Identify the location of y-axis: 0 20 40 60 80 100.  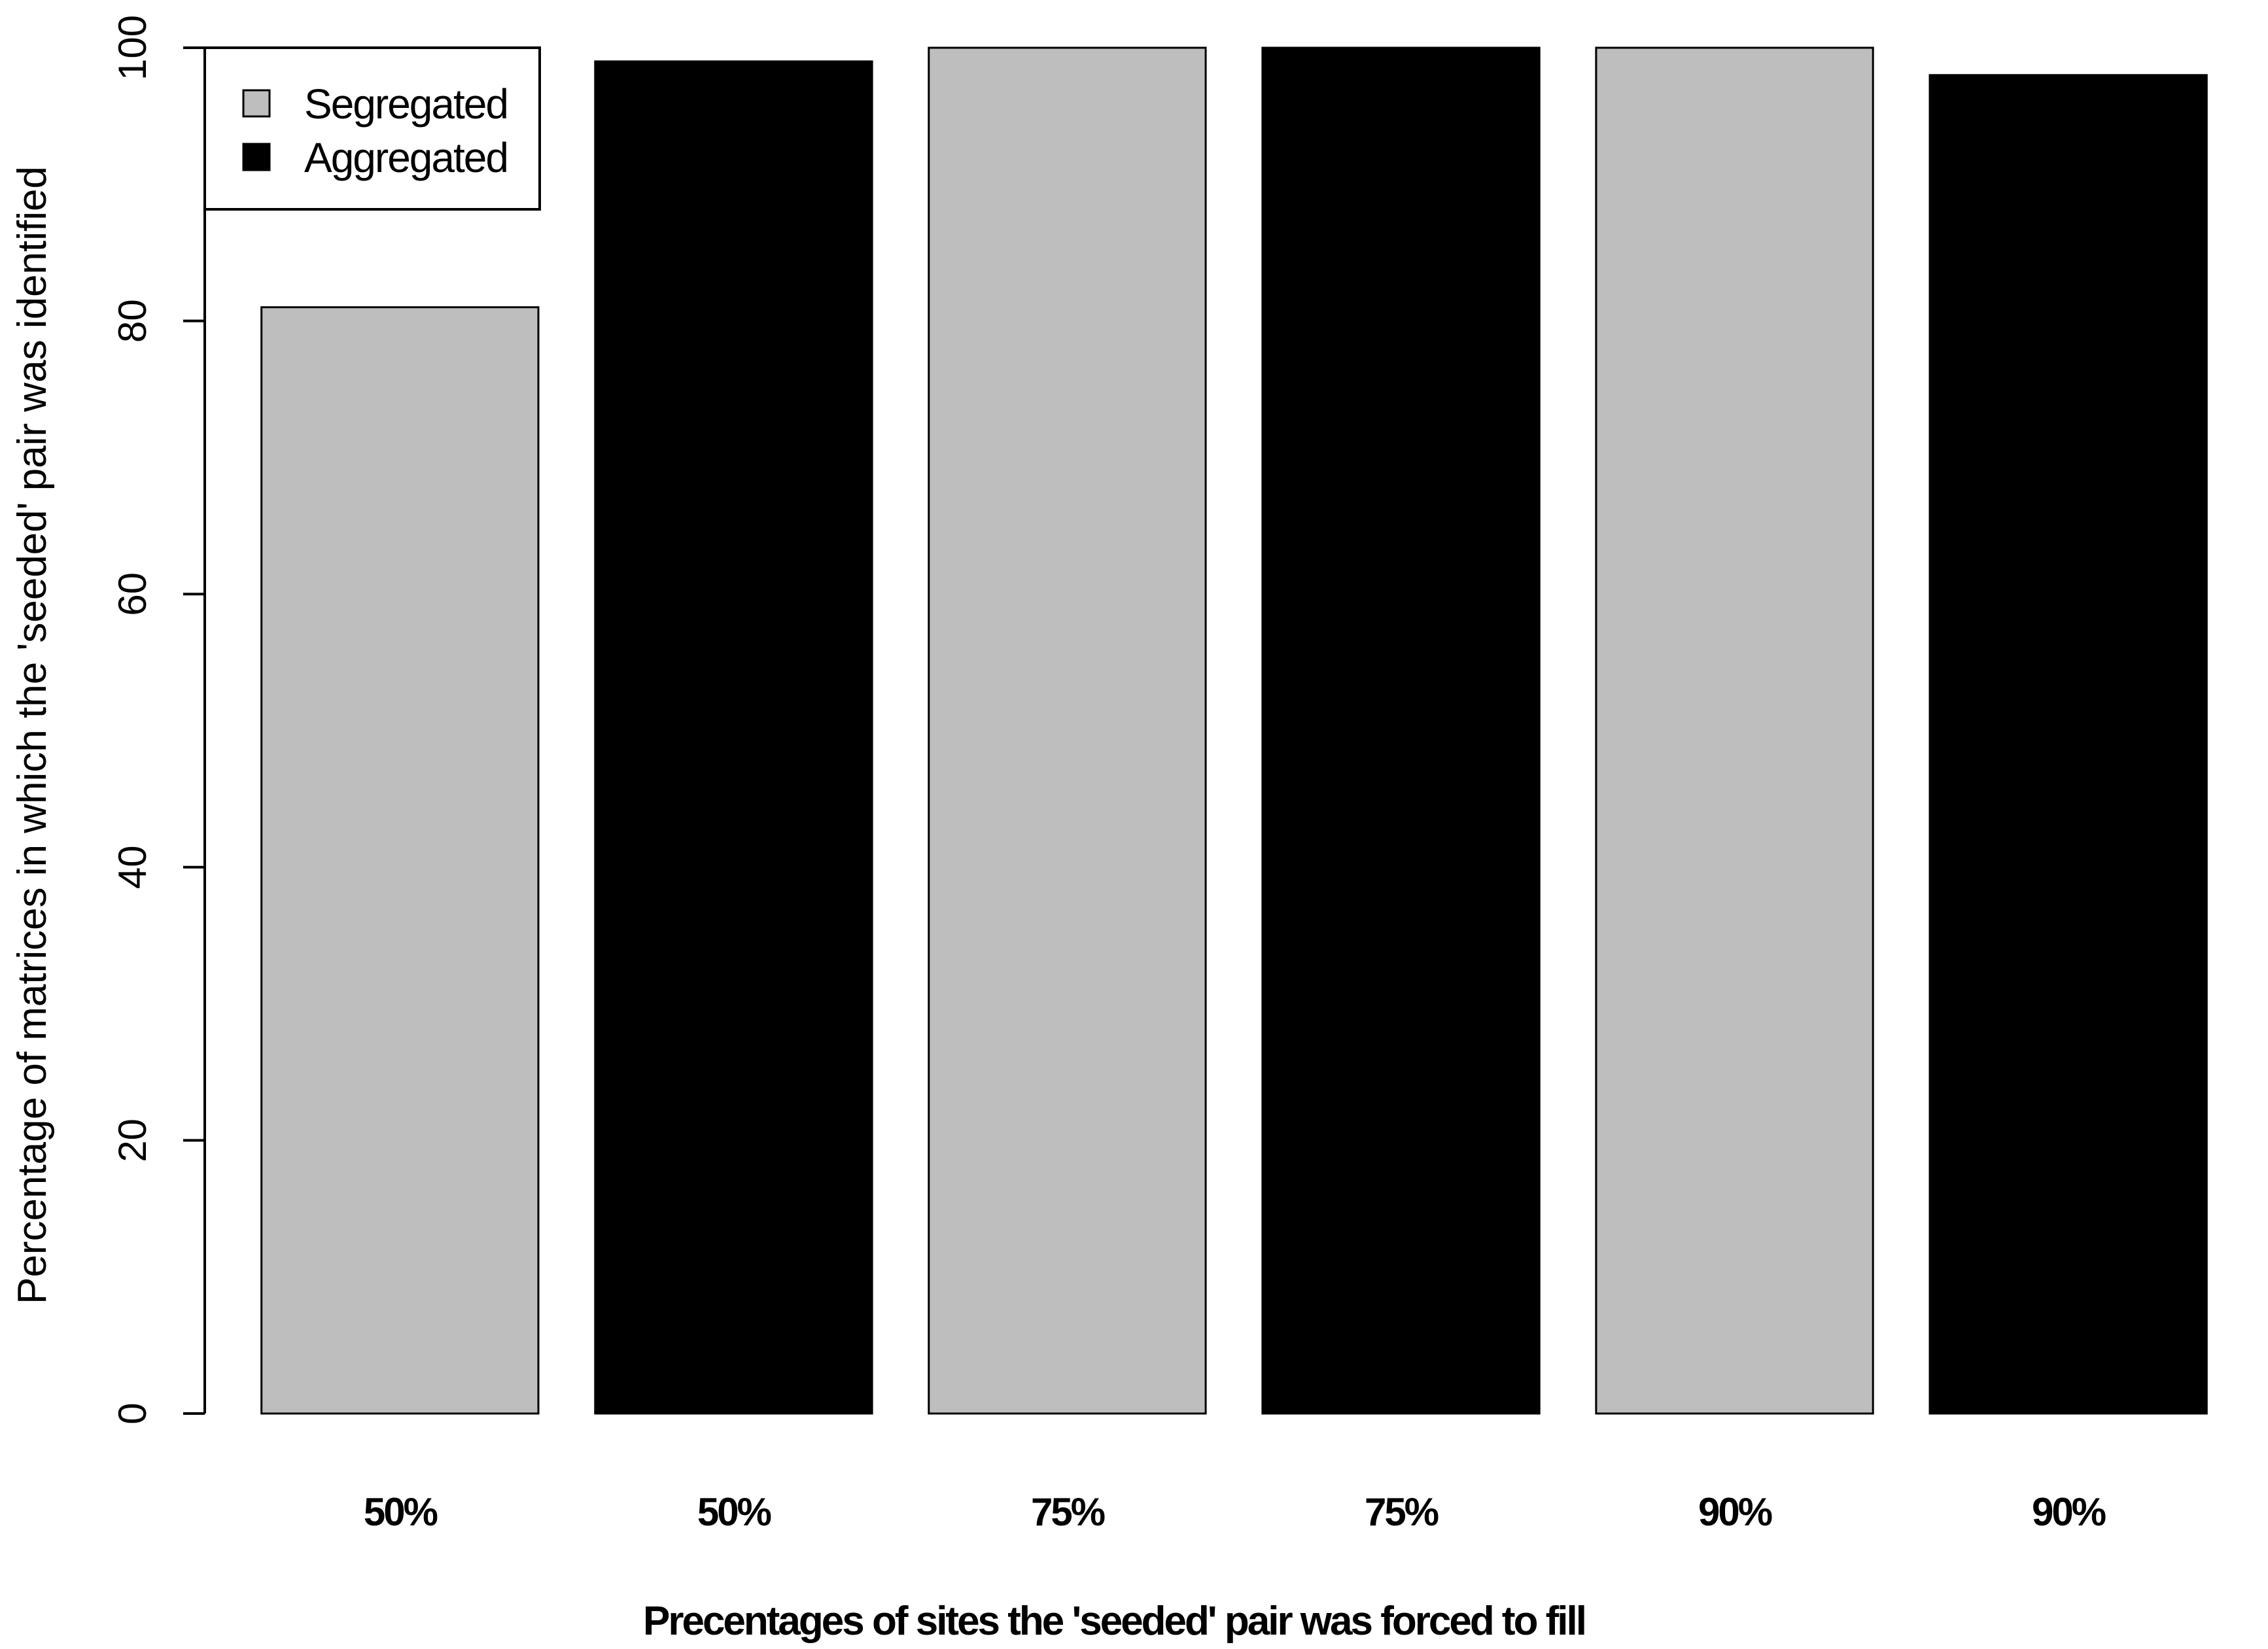
(158, 720).